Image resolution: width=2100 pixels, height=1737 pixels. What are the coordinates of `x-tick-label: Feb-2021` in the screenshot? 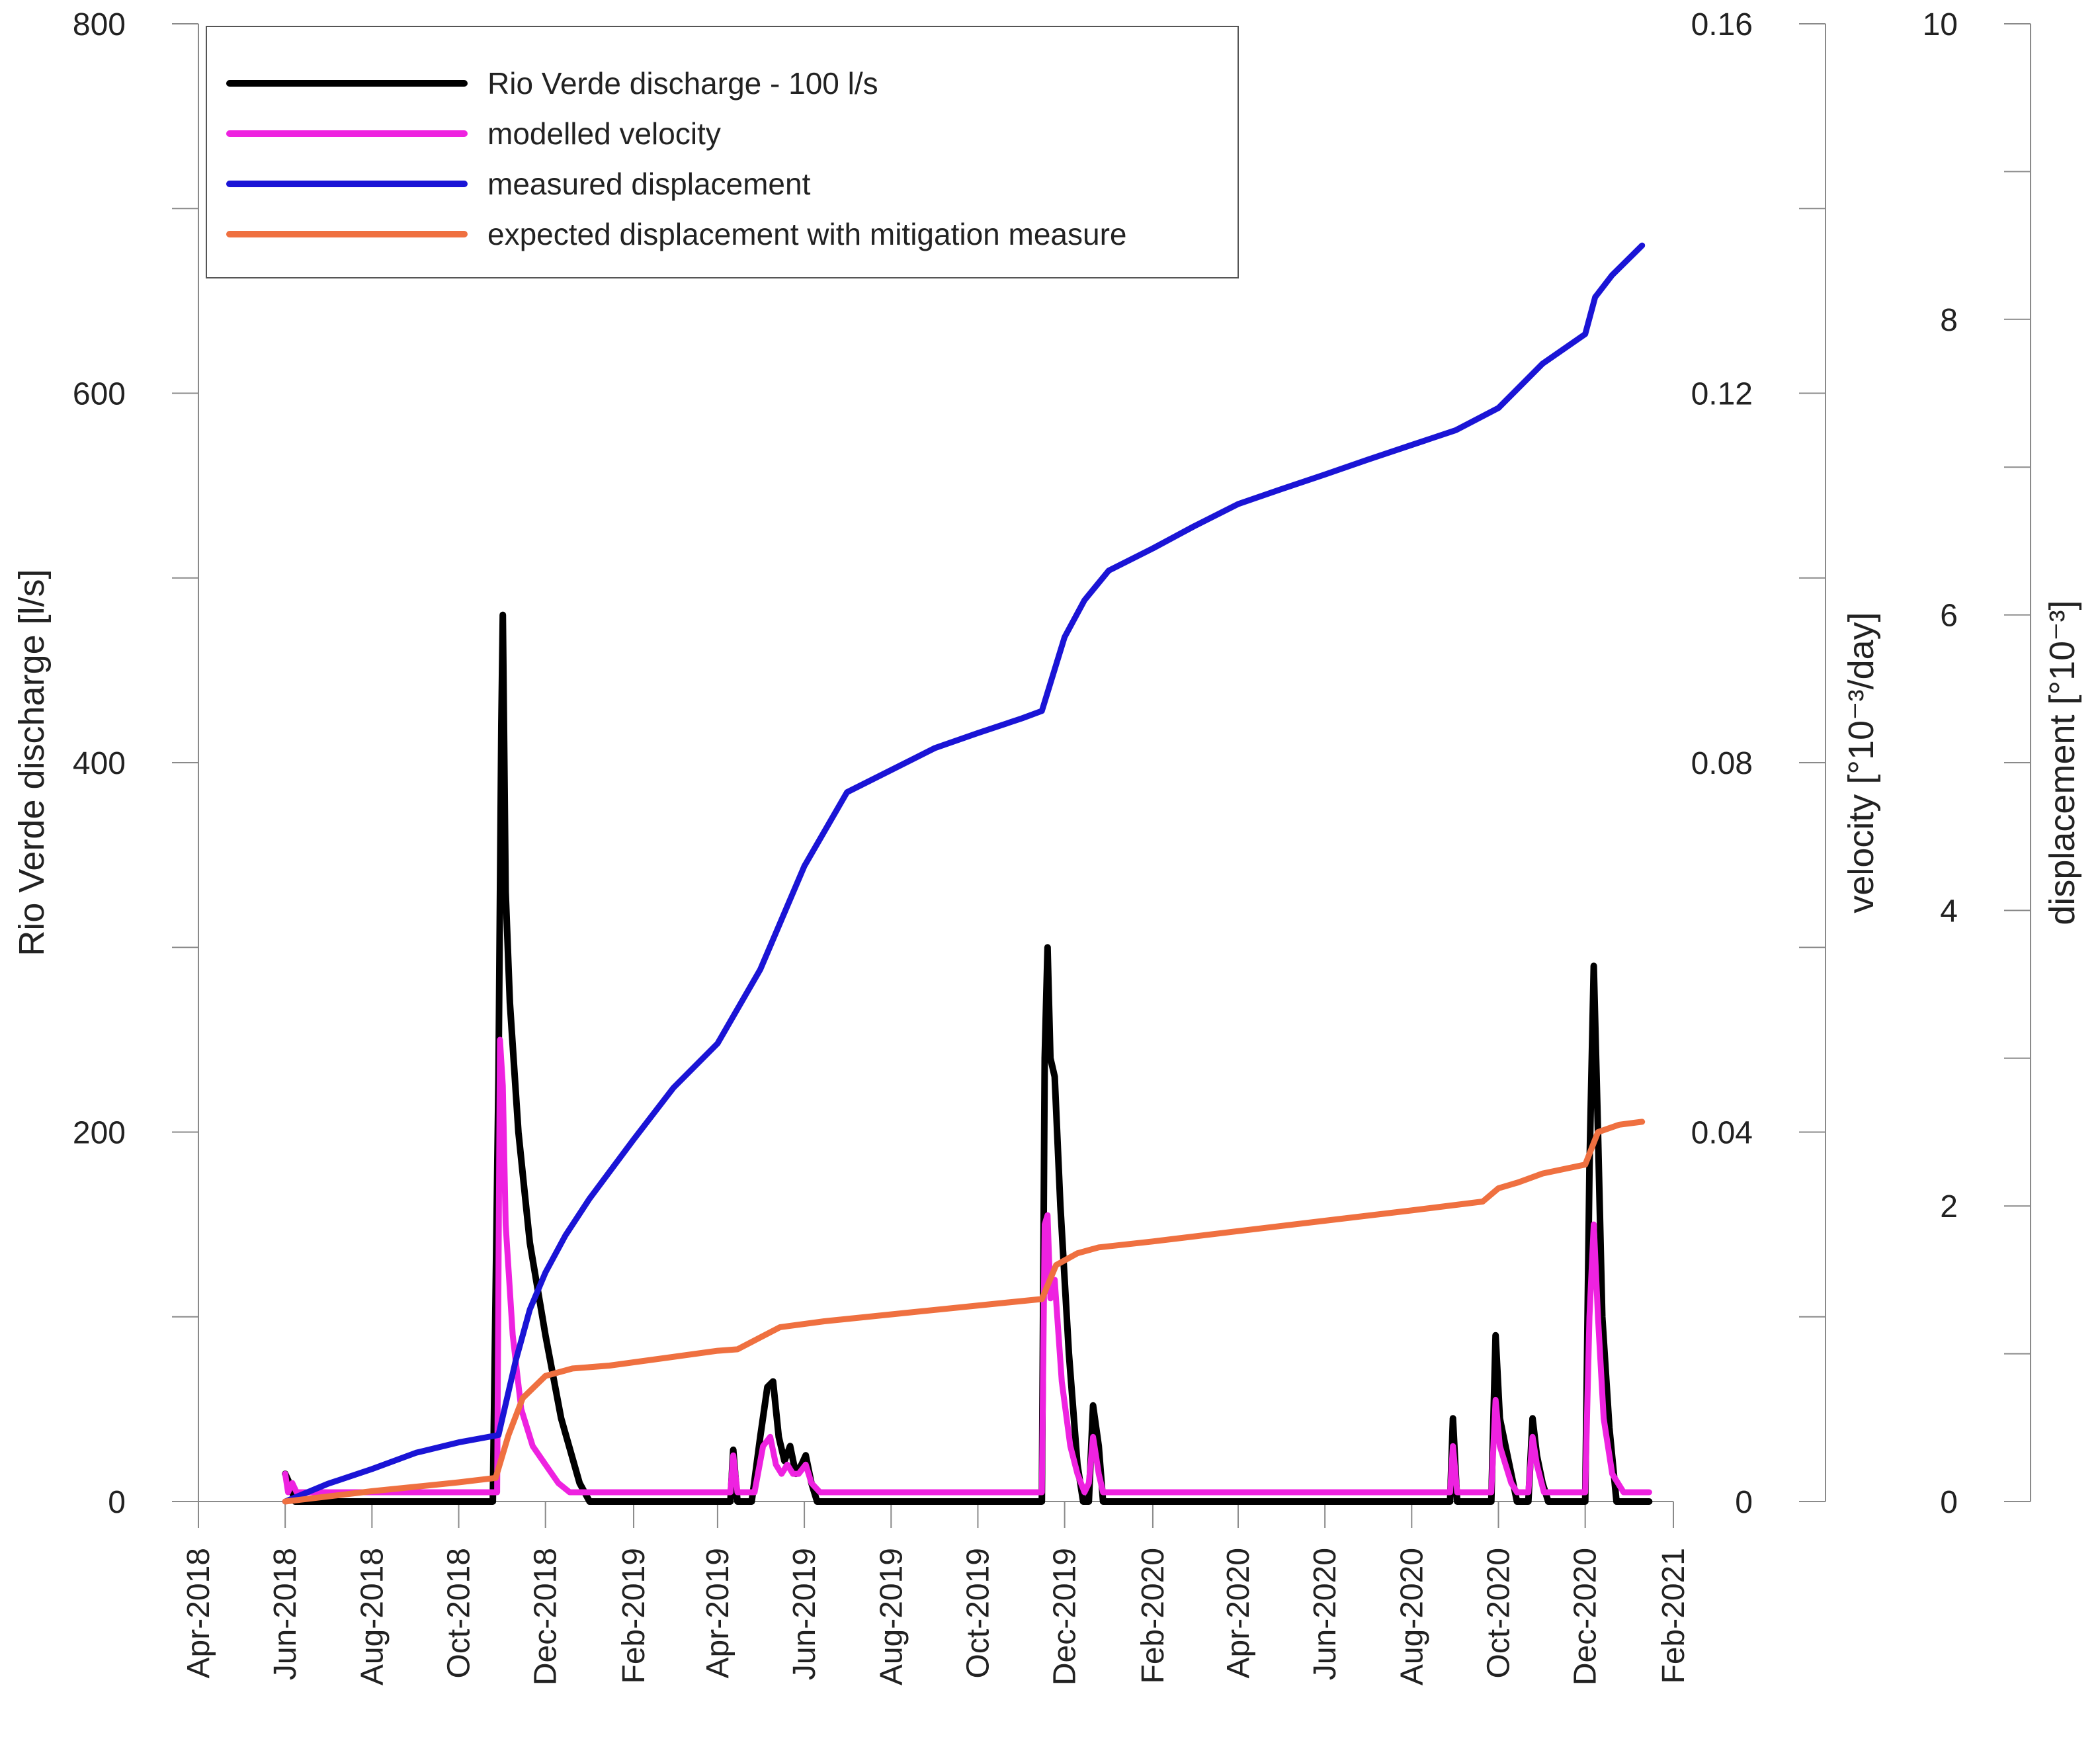 It's located at (1673, 1615).